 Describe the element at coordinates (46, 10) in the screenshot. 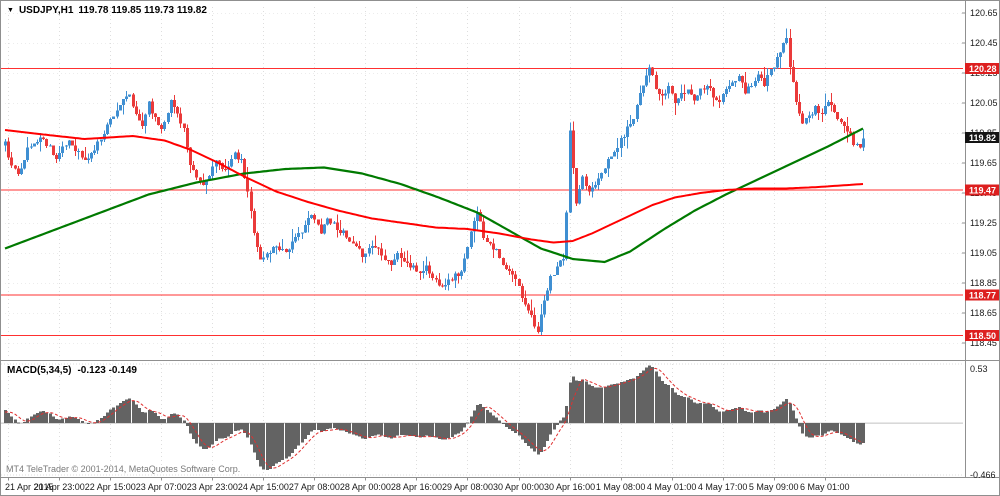

I see `symbol-timeframe-label: USDJPY,H1` at that location.